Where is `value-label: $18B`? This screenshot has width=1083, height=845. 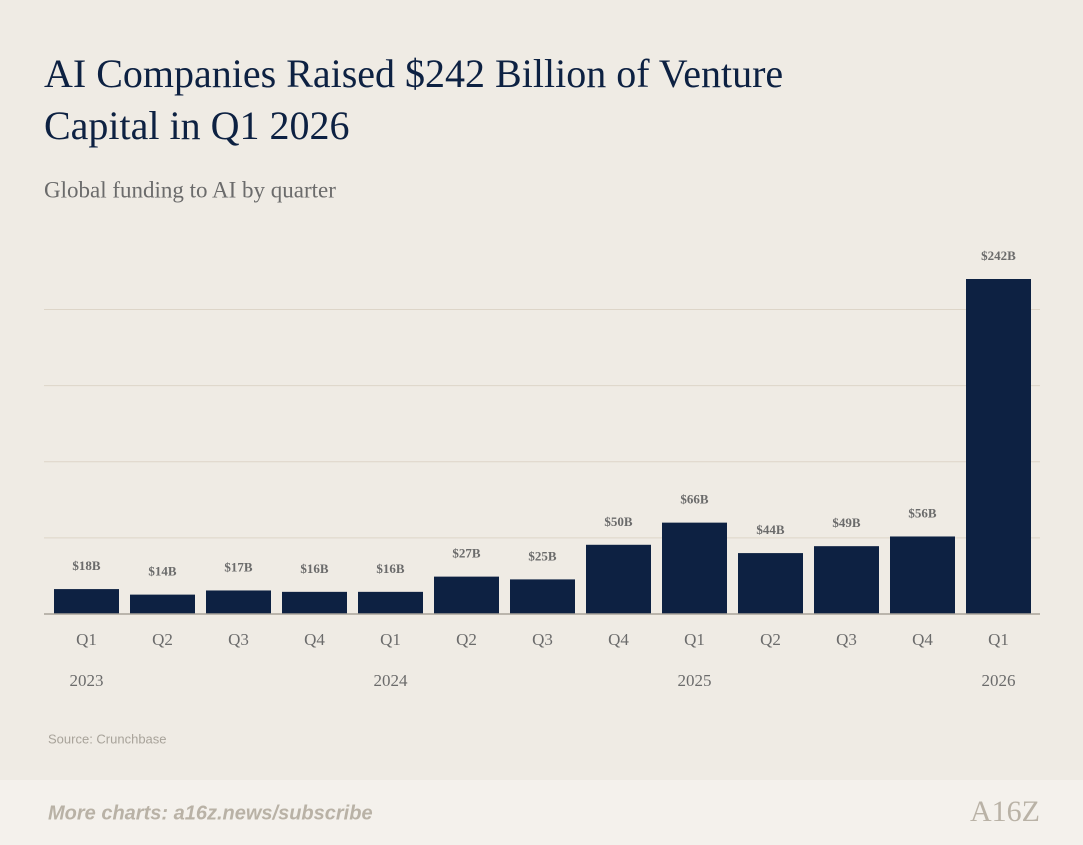 value-label: $18B is located at coordinates (86, 565).